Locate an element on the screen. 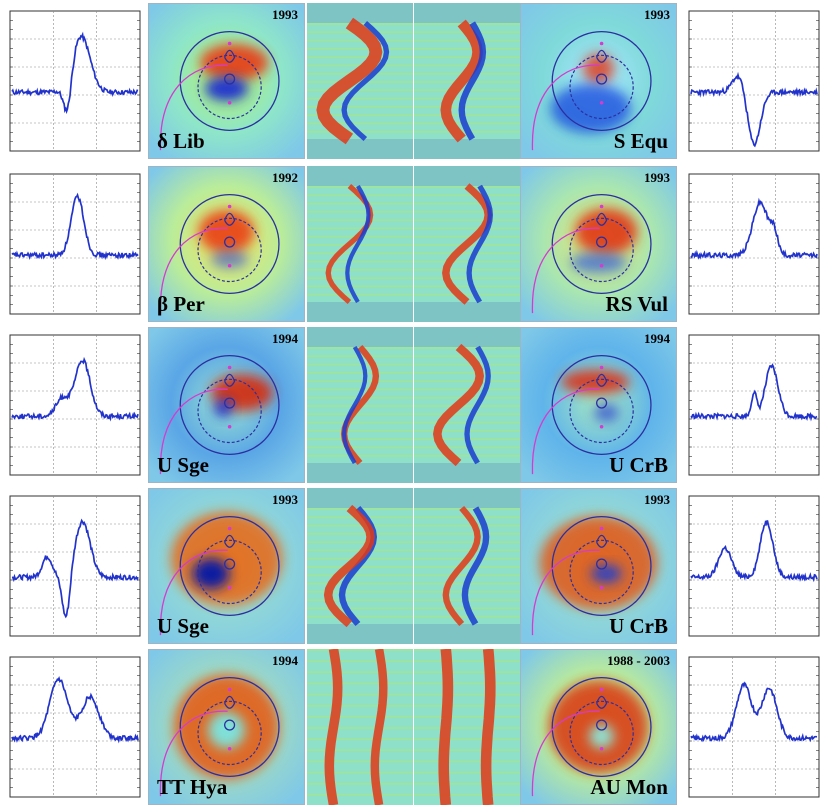 The height and width of the screenshot is (811, 830). left-doppler-map-4: 1993 U Sge is located at coordinates (226, 566).